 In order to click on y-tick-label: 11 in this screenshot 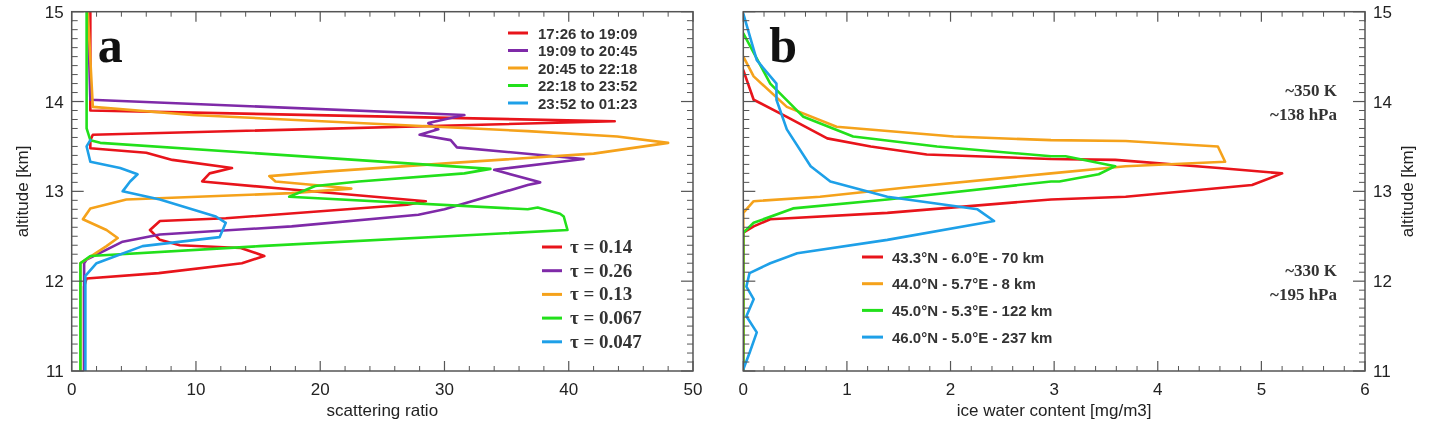, I will do `click(55, 371)`.